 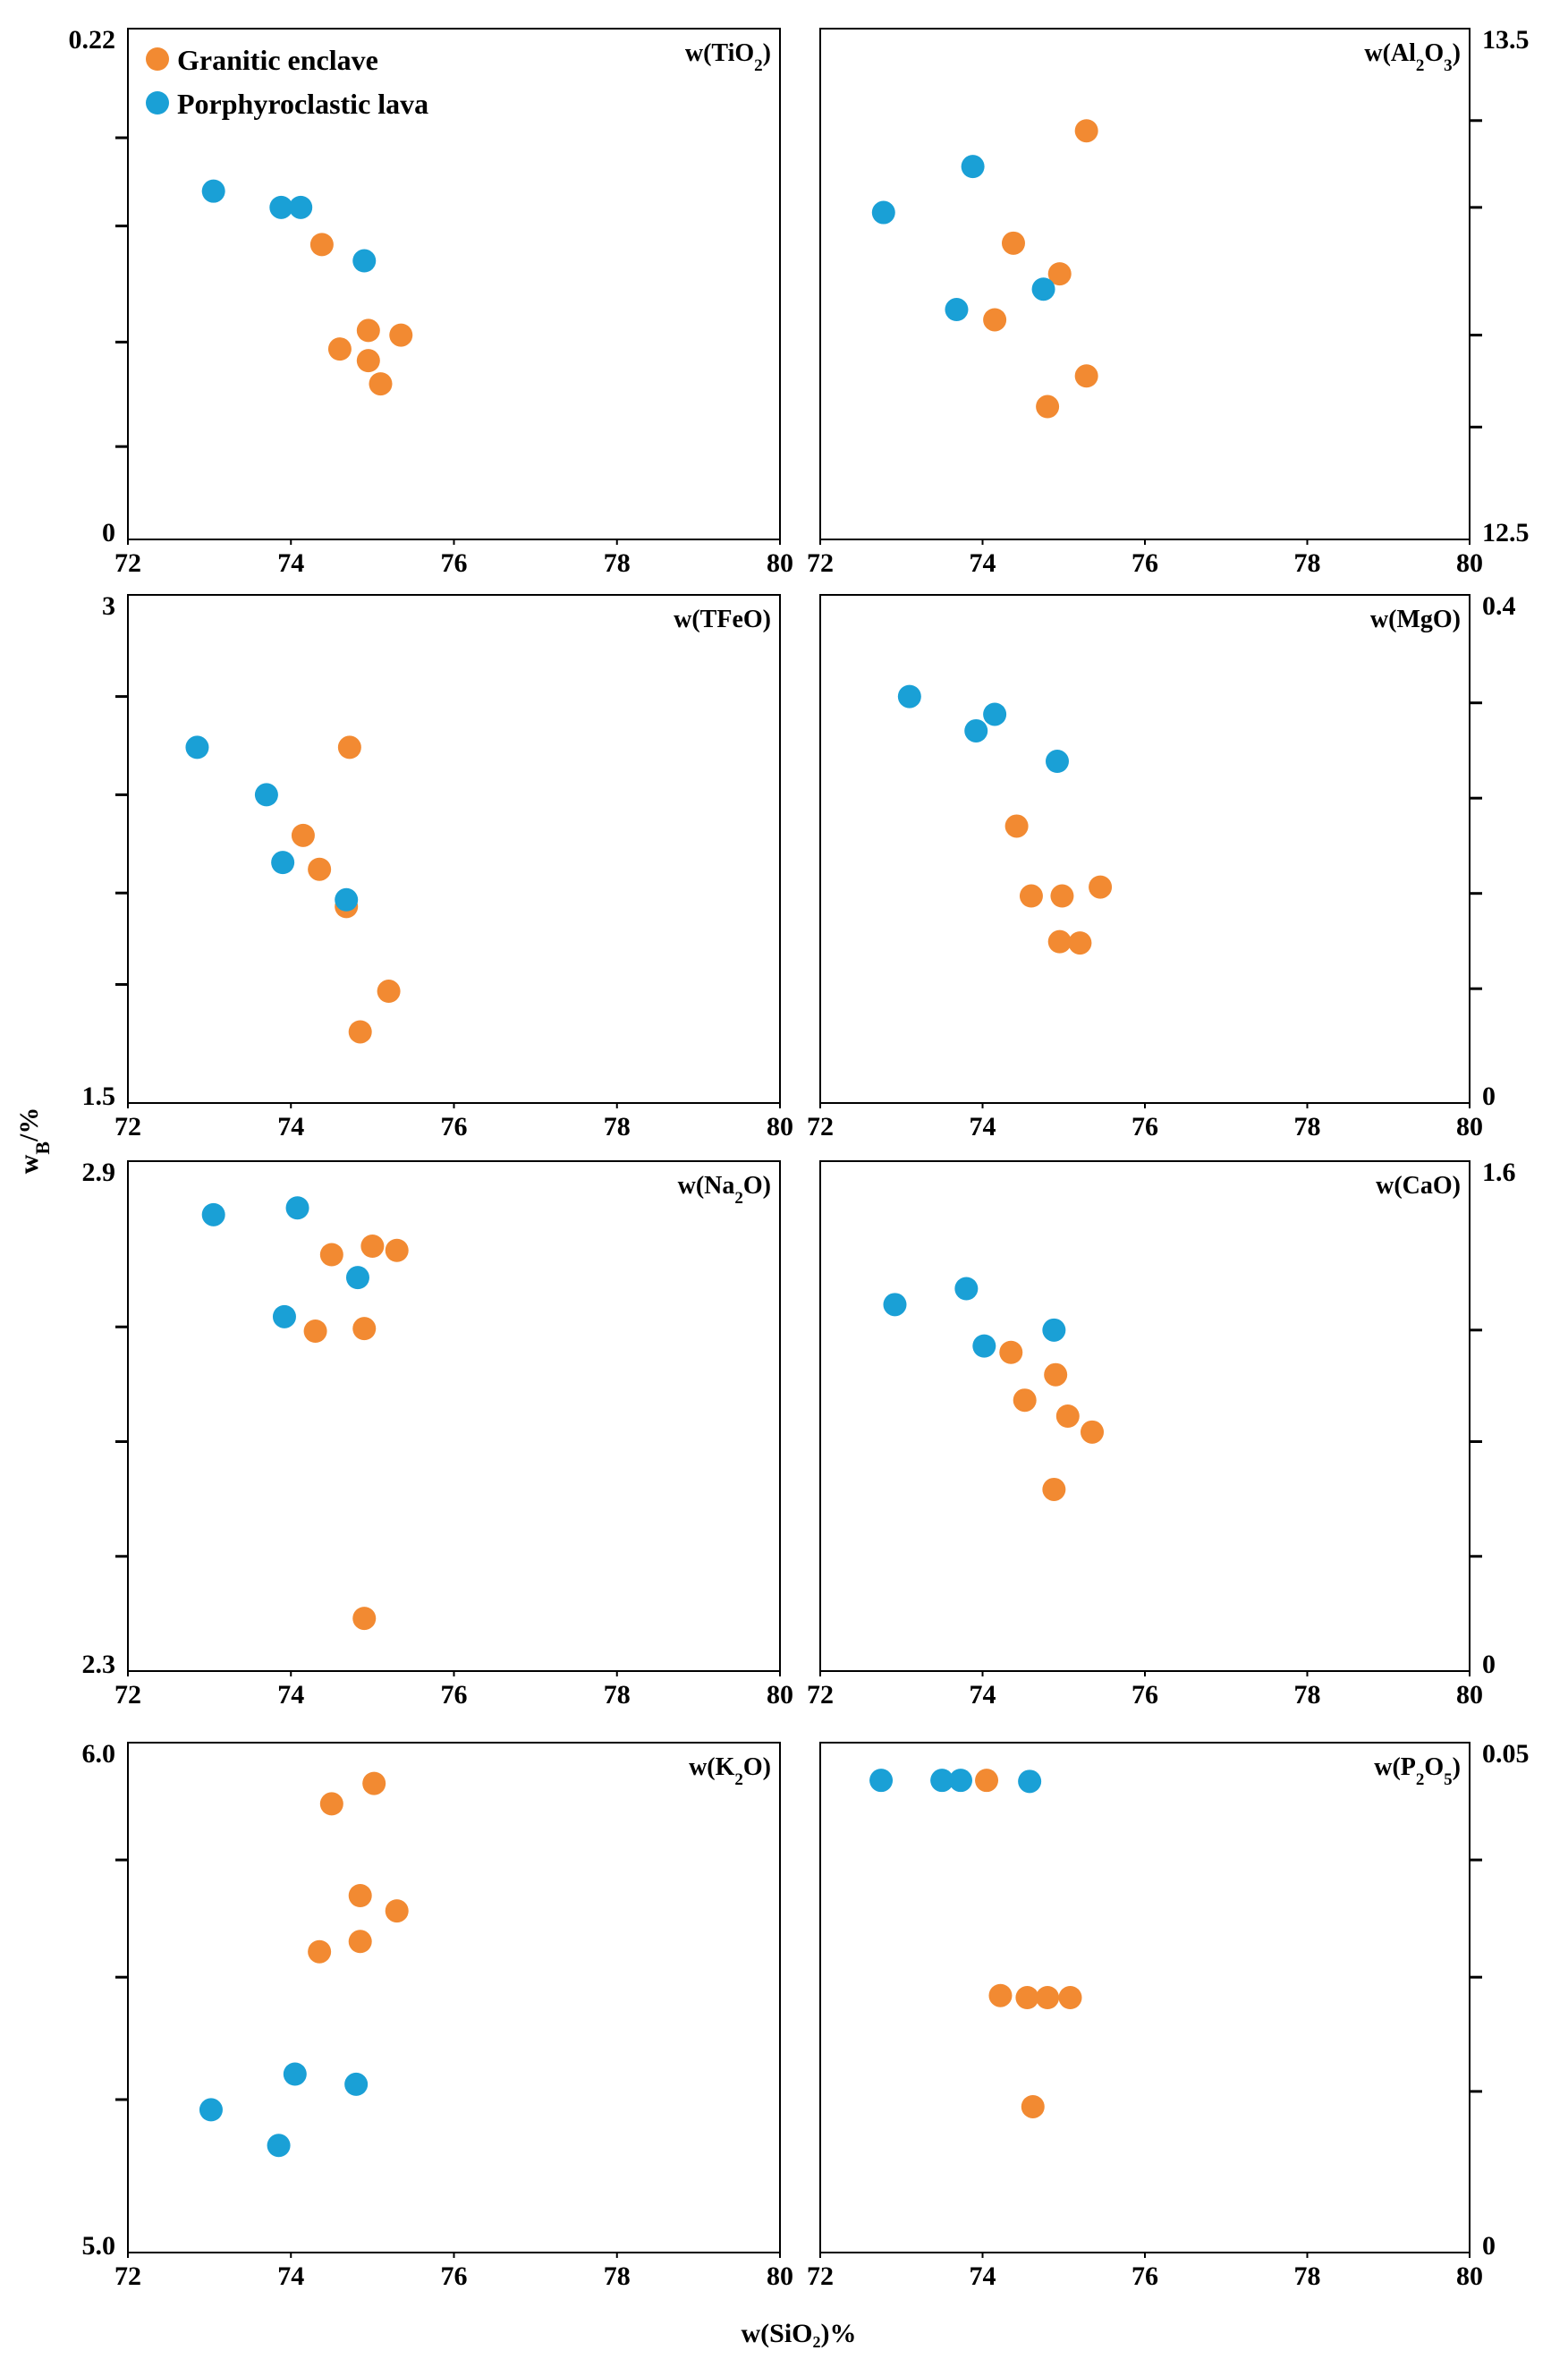 What do you see at coordinates (438, 2015) in the screenshot?
I see `panel-k2o: 72 74 76 78 80 6.0 5.0 w(K2O)` at bounding box center [438, 2015].